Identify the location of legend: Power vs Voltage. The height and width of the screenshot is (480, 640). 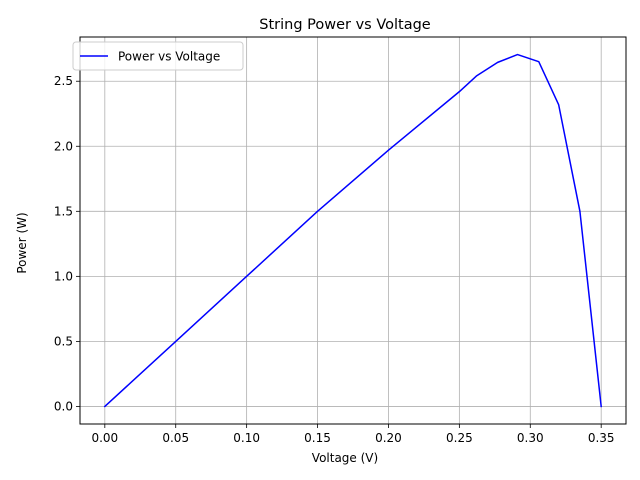
(158, 56).